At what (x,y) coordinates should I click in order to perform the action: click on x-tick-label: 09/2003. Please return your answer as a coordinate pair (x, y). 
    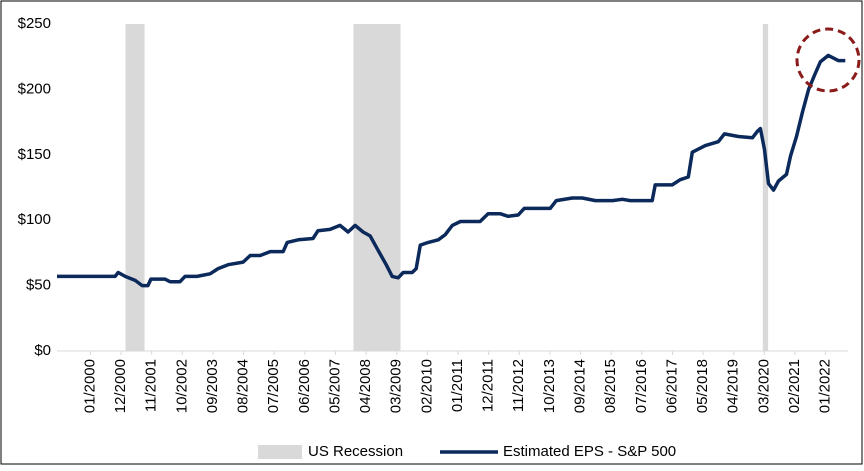
    Looking at the image, I should click on (212, 386).